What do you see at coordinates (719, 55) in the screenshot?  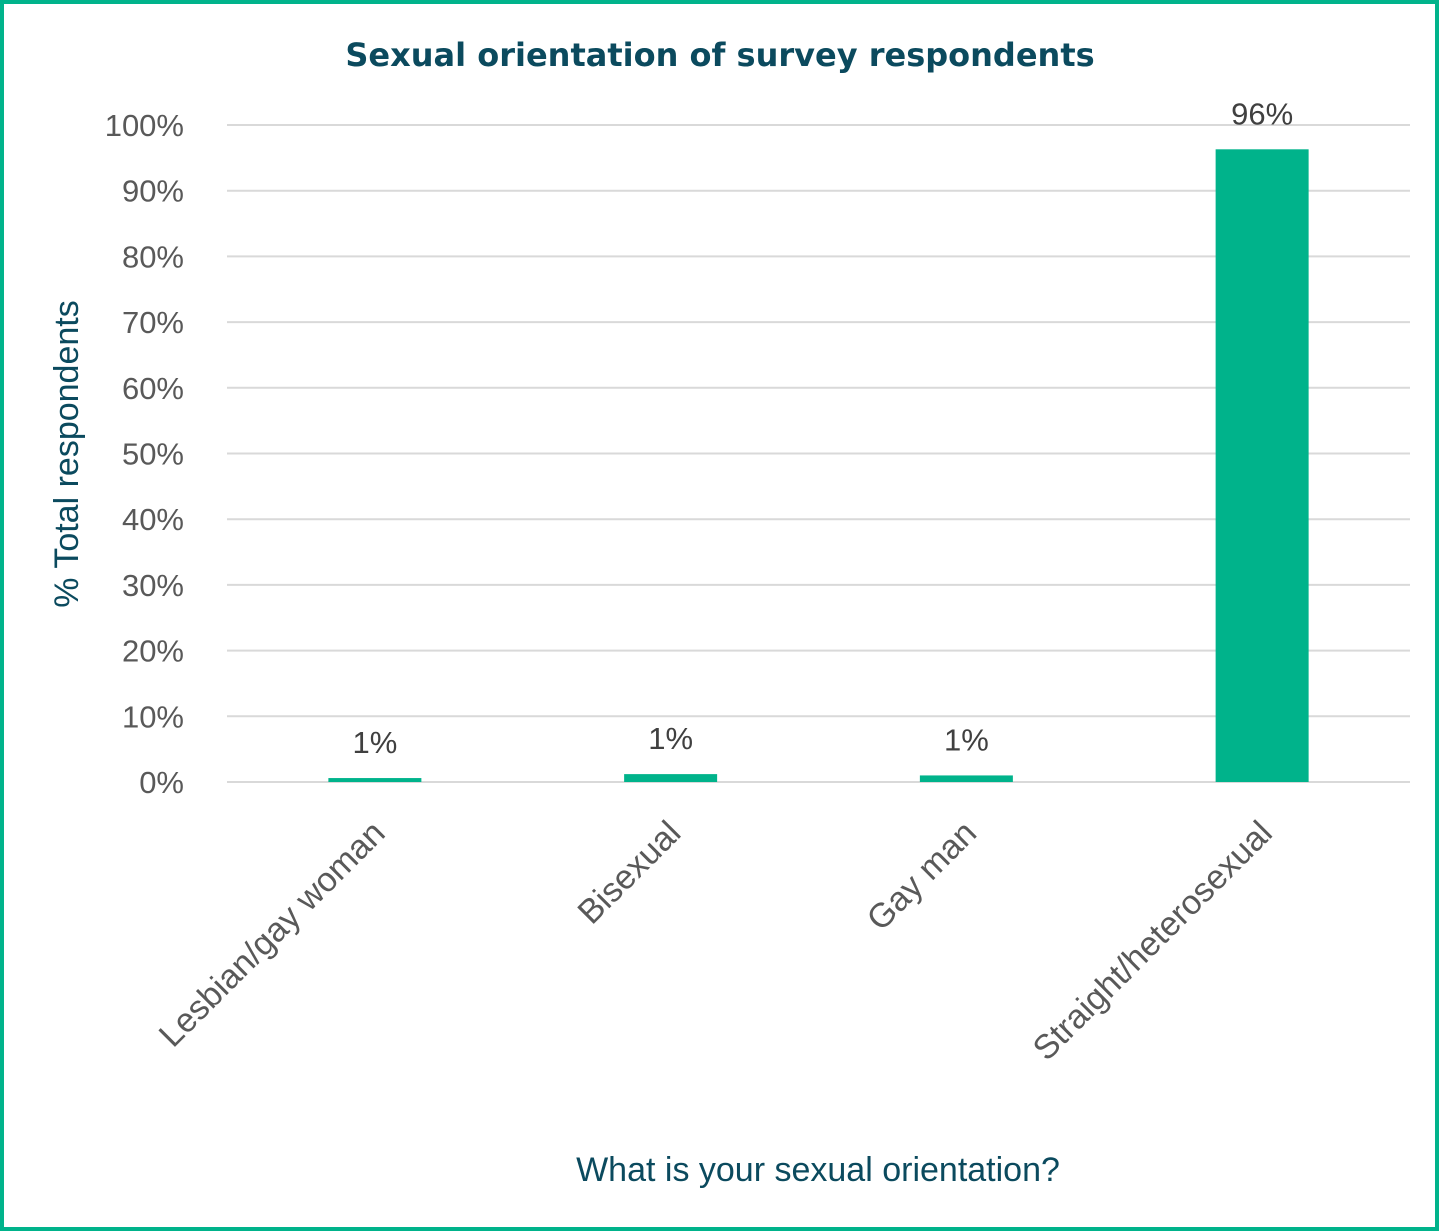 I see `chart-title: Sexual orientation of survey respondents` at bounding box center [719, 55].